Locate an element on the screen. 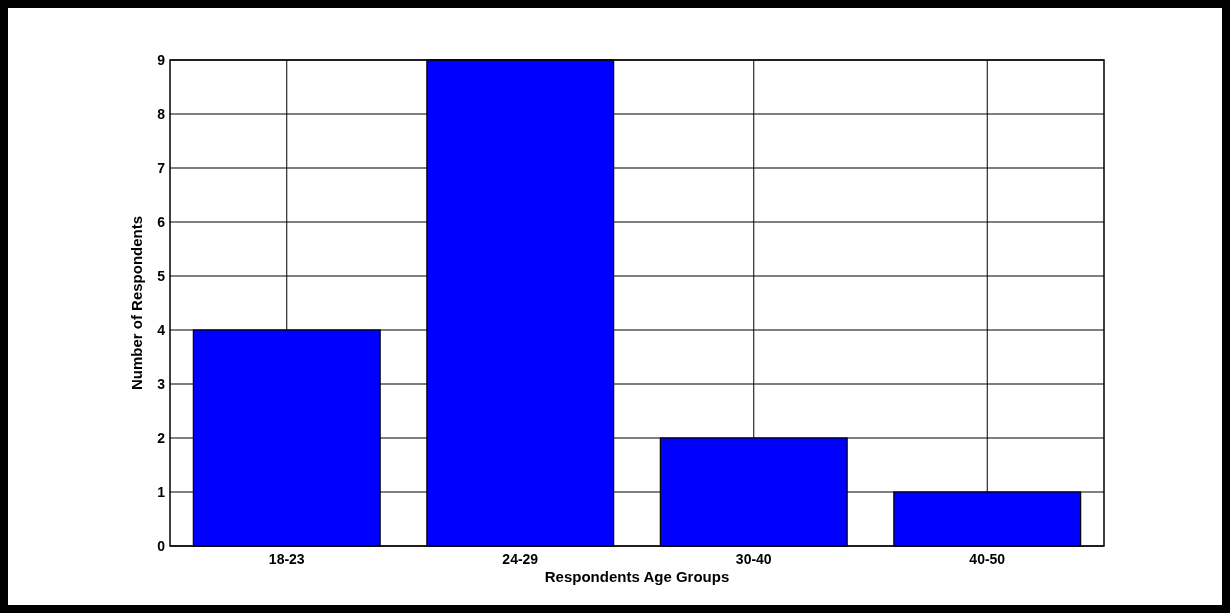 The height and width of the screenshot is (613, 1230). y-tick-label: 3 is located at coordinates (161, 383).